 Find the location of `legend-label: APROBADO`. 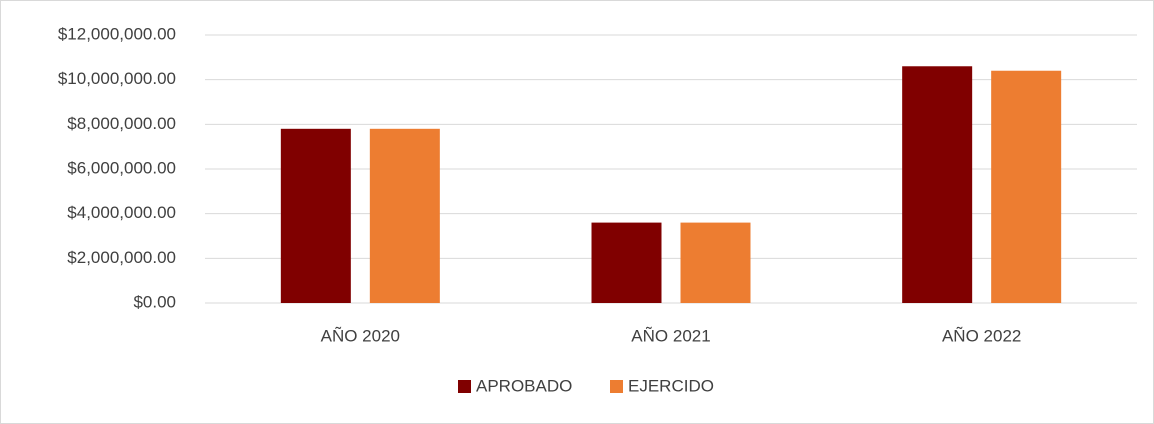

legend-label: APROBADO is located at coordinates (524, 385).